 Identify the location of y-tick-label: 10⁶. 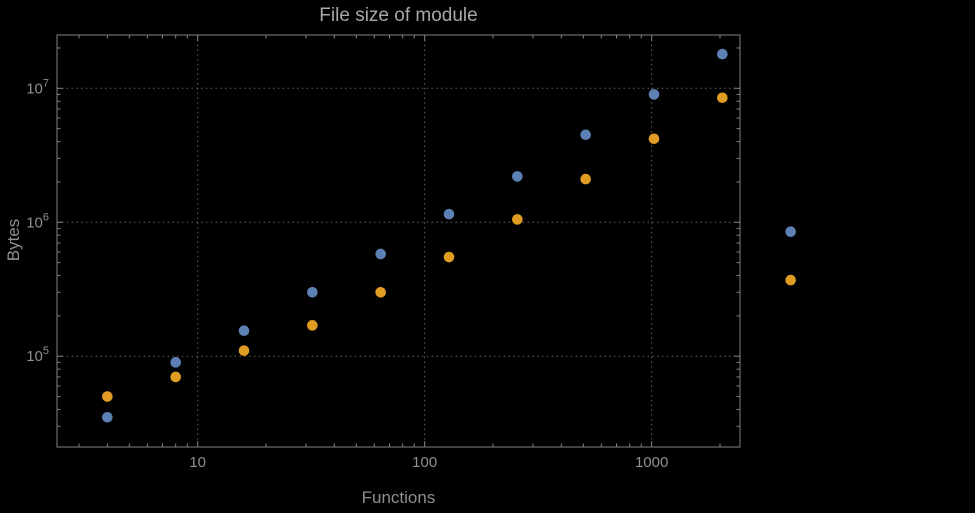
(37, 221).